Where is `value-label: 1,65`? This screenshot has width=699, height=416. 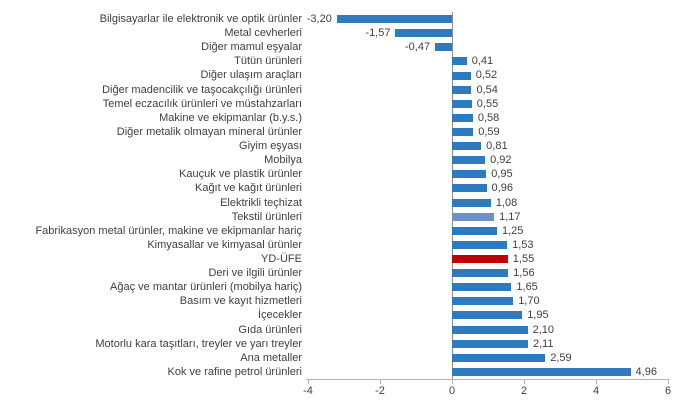 value-label: 1,65 is located at coordinates (527, 287).